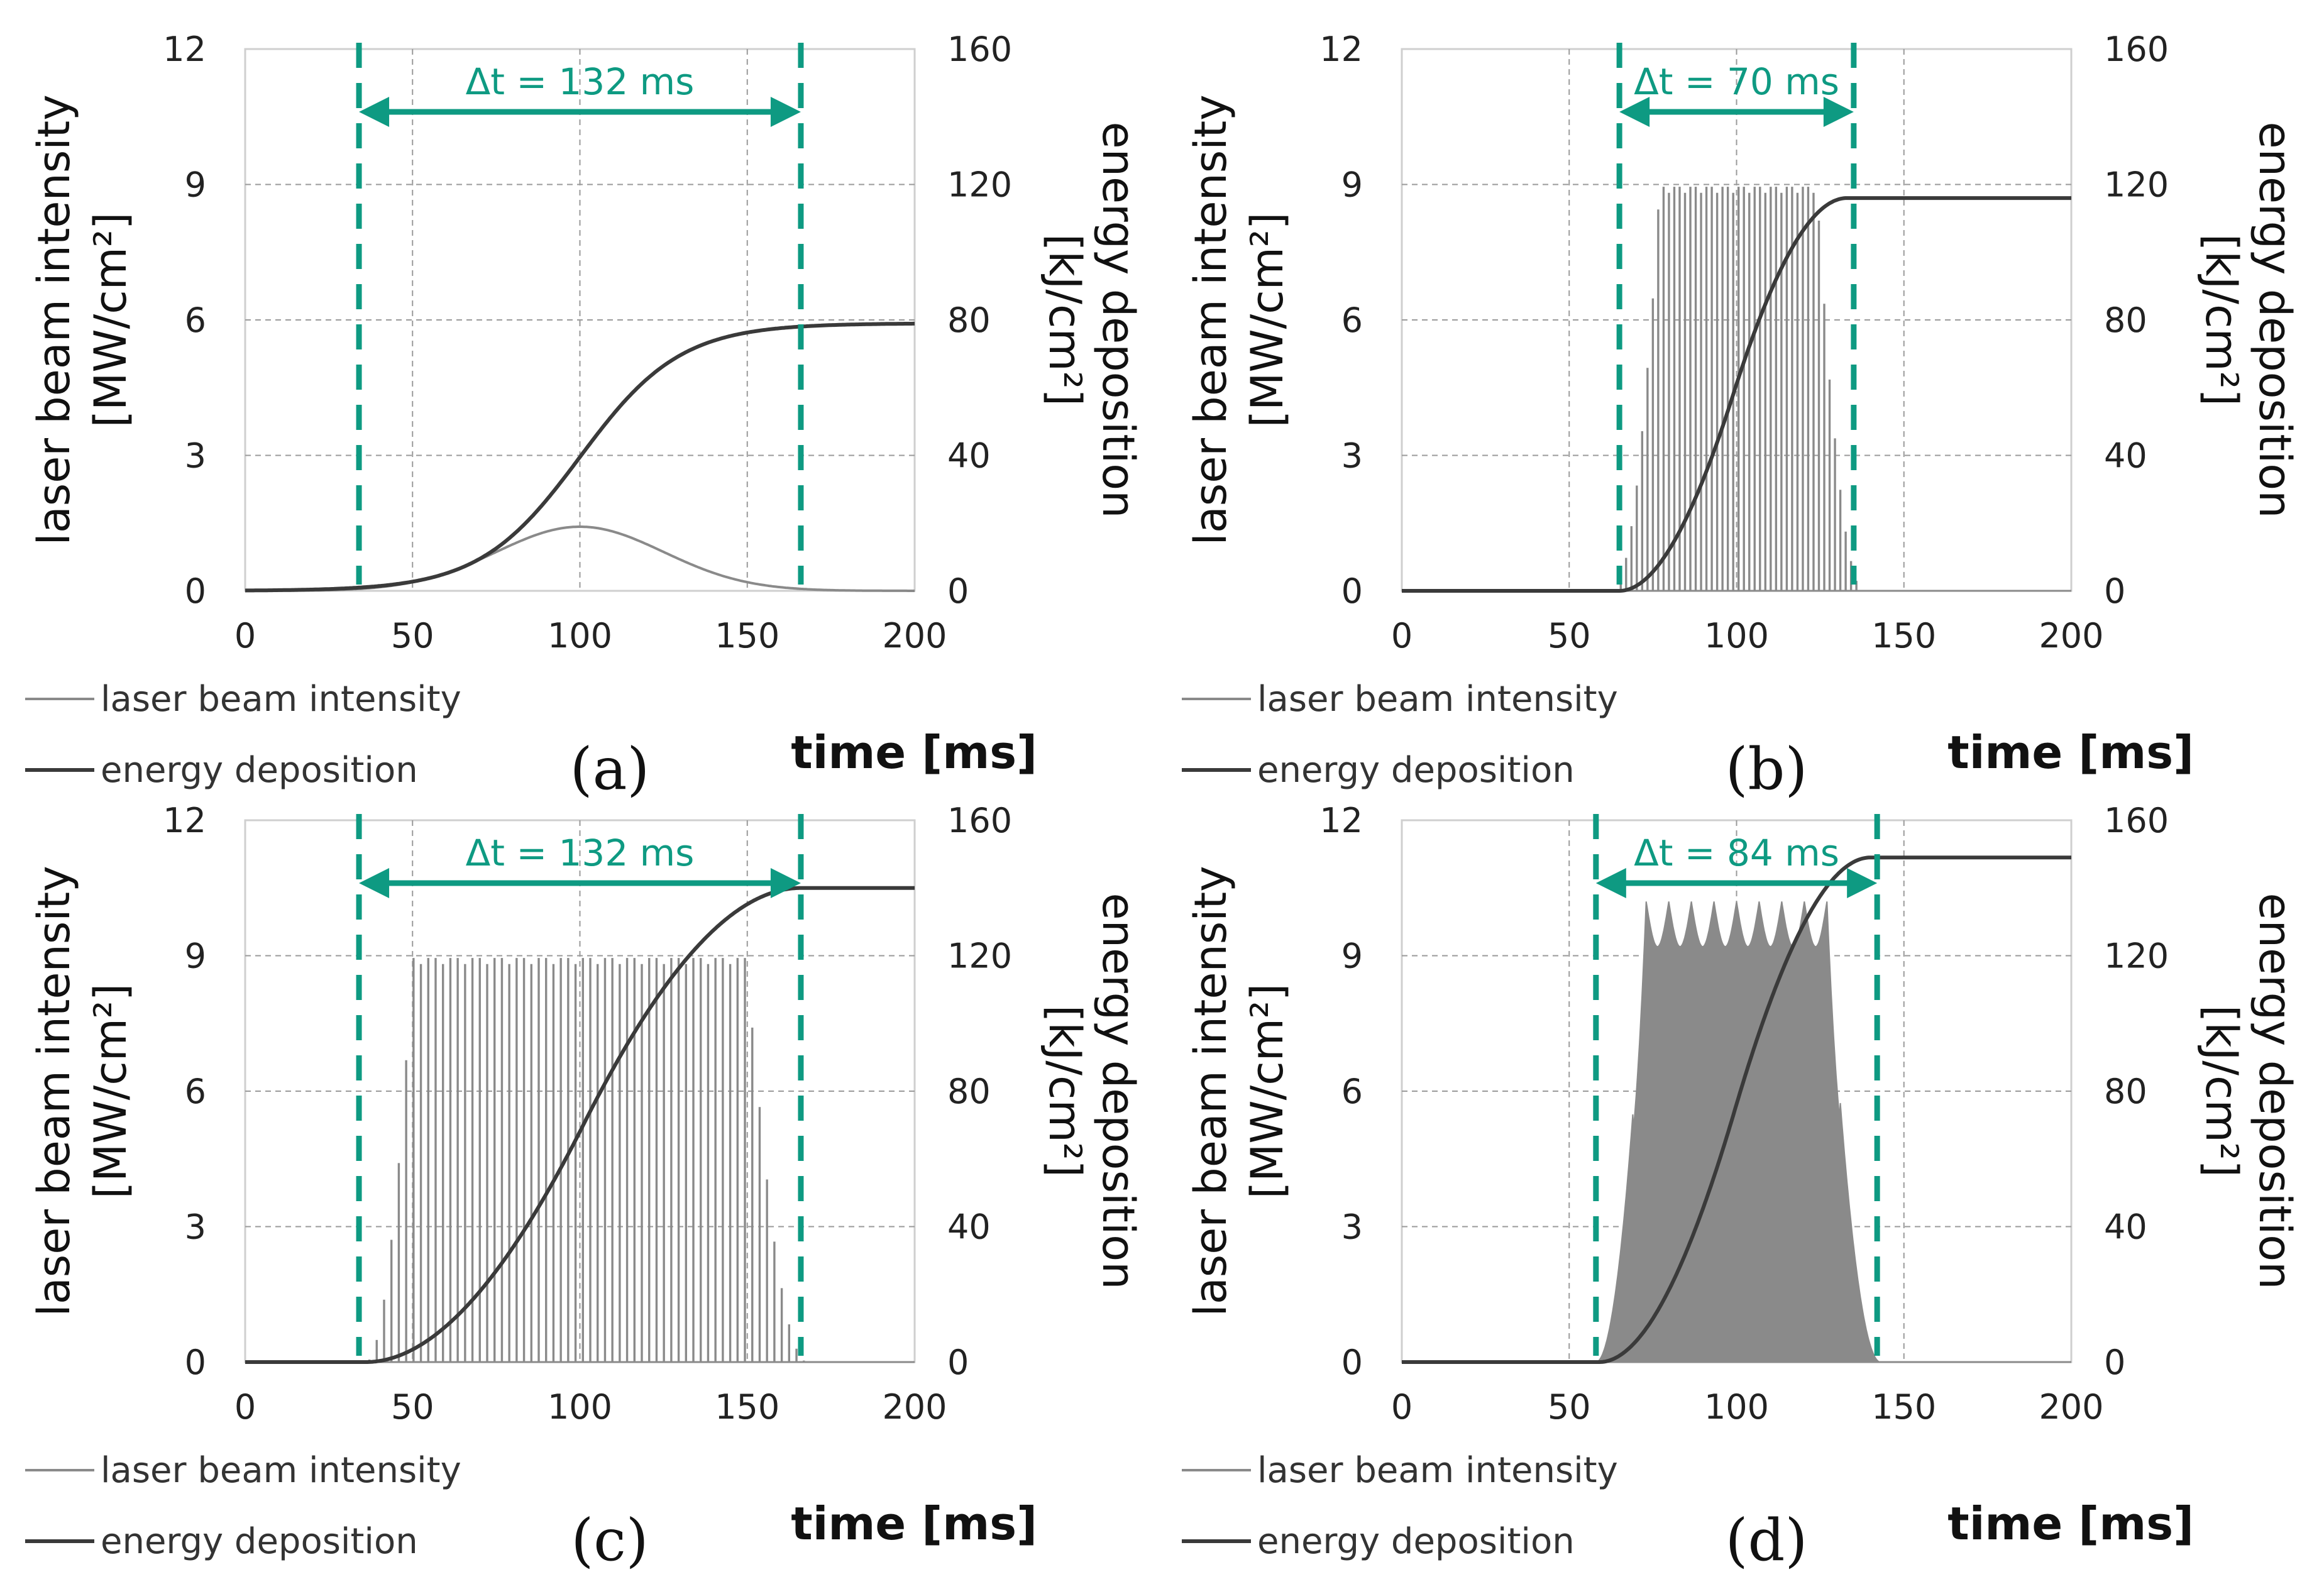 The height and width of the screenshot is (1594, 2324). Describe the element at coordinates (1634, 112) in the screenshot. I see `delta-t-arrowhead-left` at that location.